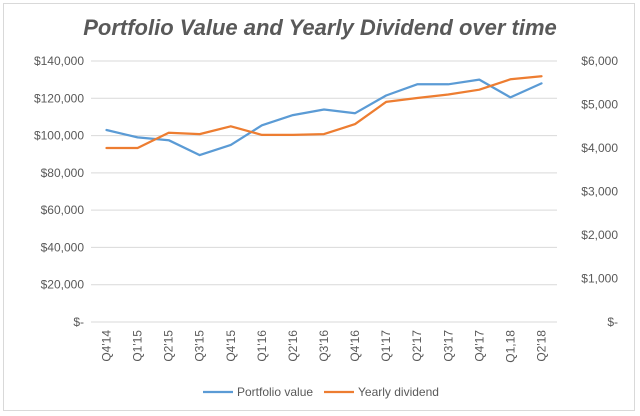 This screenshot has width=640, height=416. Describe the element at coordinates (386, 346) in the screenshot. I see `x-tick-label: Q1'17` at that location.